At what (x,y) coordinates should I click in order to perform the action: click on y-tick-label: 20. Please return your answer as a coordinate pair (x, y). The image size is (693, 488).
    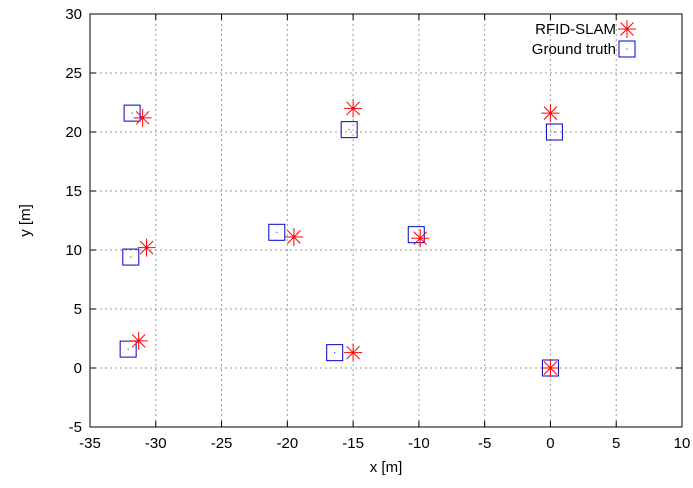
    Looking at the image, I should click on (73, 132).